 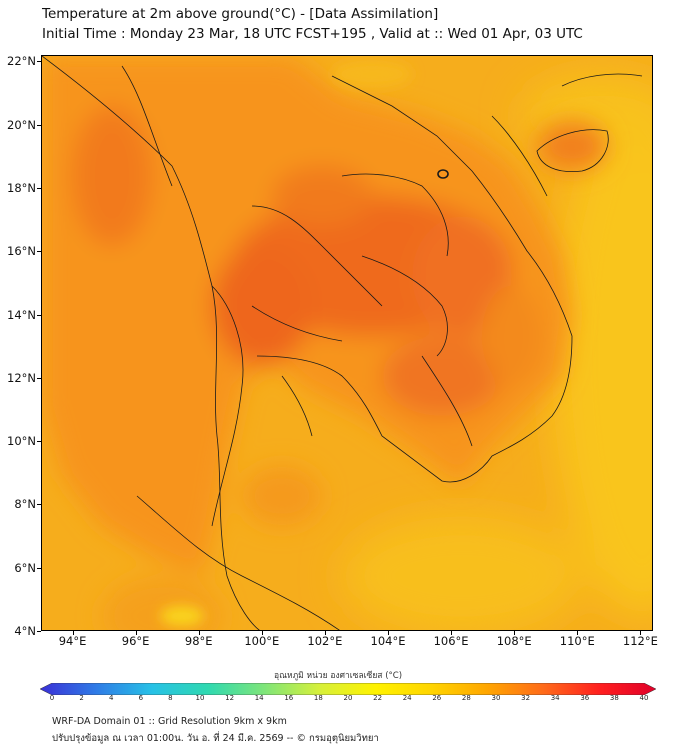 I want to click on lat-label: 22°N, so click(x=21, y=61).